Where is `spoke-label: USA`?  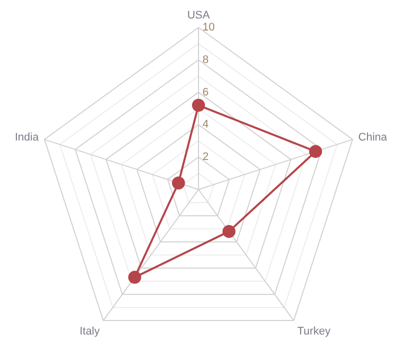
spoke-label: USA is located at coordinates (198, 16).